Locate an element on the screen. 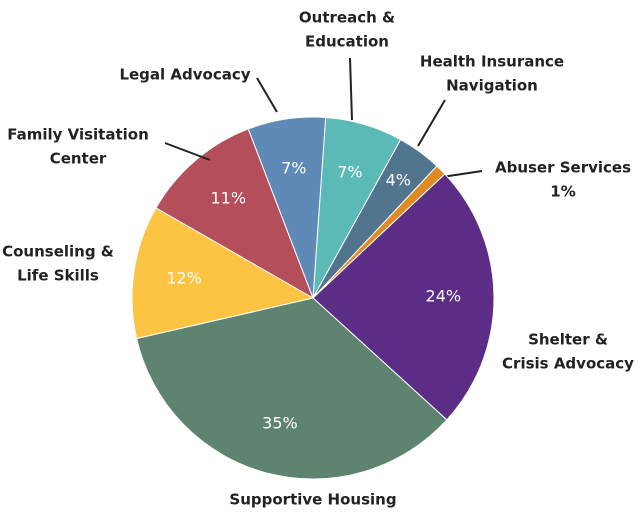  value-label: 35% is located at coordinates (280, 423).